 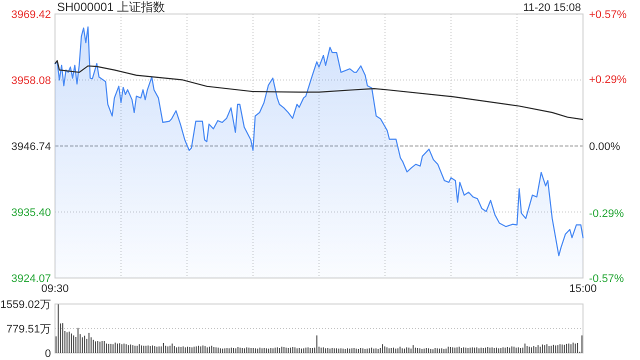 I want to click on y2-tick-label: -0.29%, so click(x=606, y=214).